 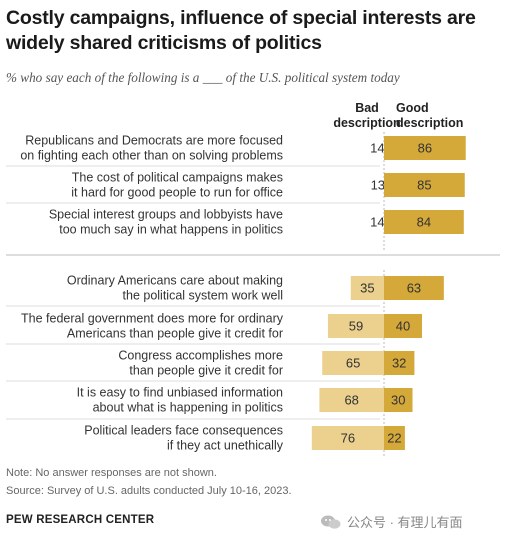 I want to click on value-label-good: 22, so click(x=394, y=438).